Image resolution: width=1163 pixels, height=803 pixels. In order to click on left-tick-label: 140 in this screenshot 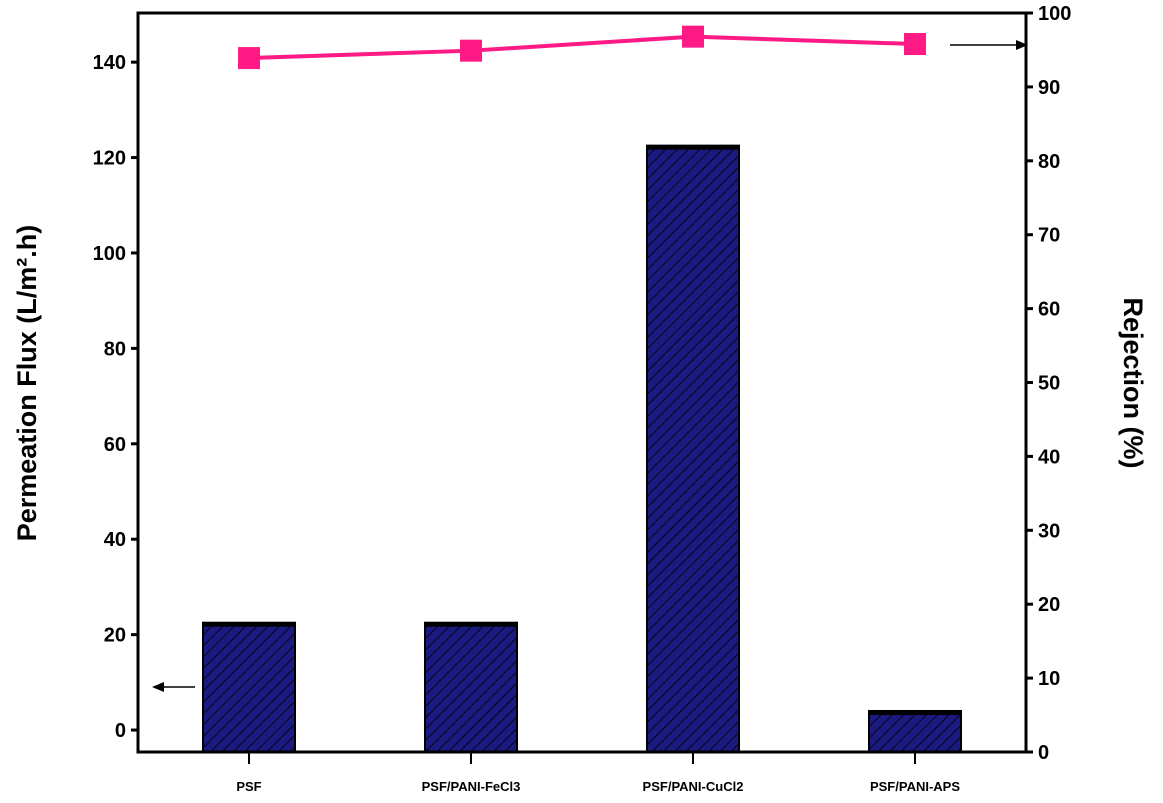, I will do `click(109, 63)`.